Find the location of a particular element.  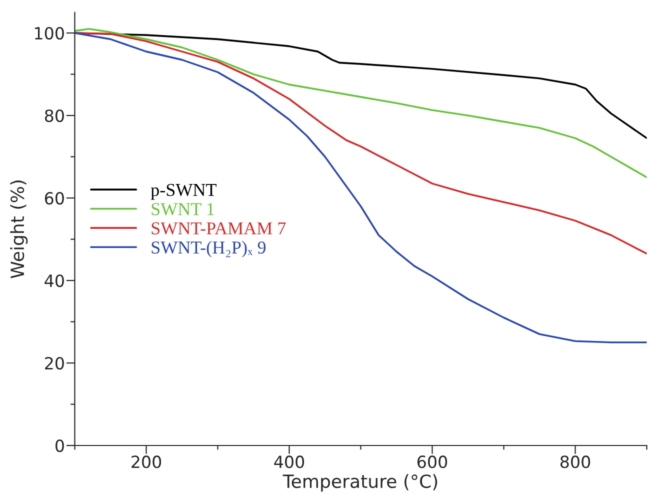

x-tick-label: 400 is located at coordinates (289, 462).